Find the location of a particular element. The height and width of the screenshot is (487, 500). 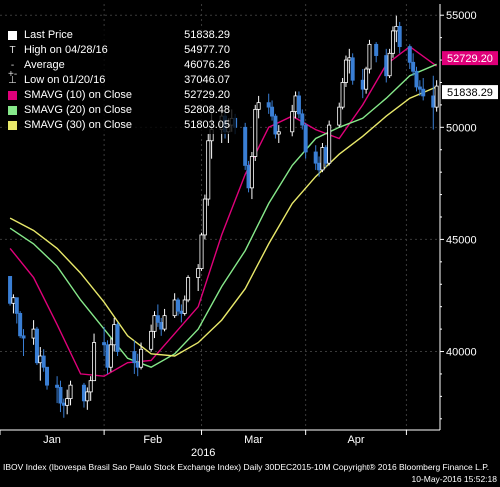

x-month-label: Jan is located at coordinates (52, 440).